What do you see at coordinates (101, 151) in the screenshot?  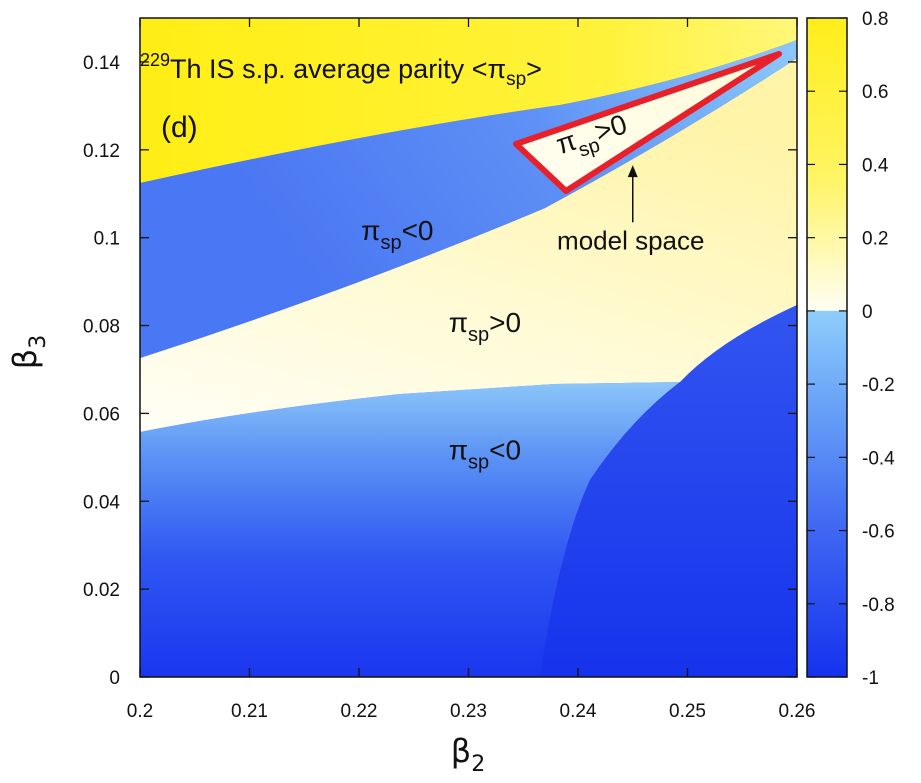 I see `y-tick-label: 0.12` at bounding box center [101, 151].